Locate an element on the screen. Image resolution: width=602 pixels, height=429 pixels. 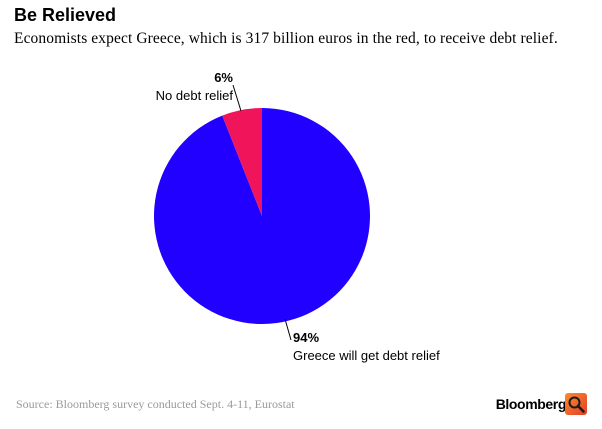
magnifier-icon is located at coordinates (576, 404).